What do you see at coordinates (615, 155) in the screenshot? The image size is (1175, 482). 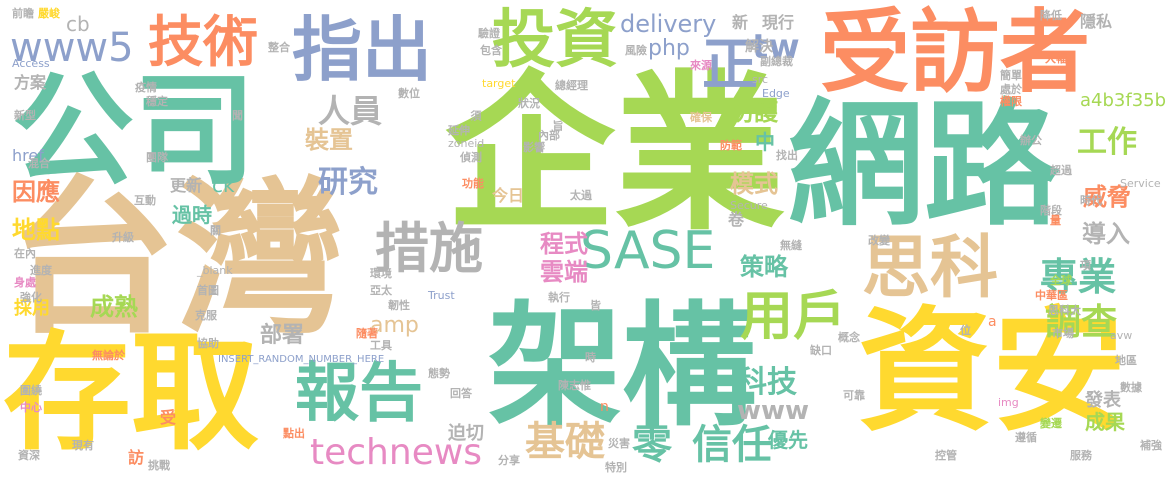 I see `cloud-word: 企業` at bounding box center [615, 155].